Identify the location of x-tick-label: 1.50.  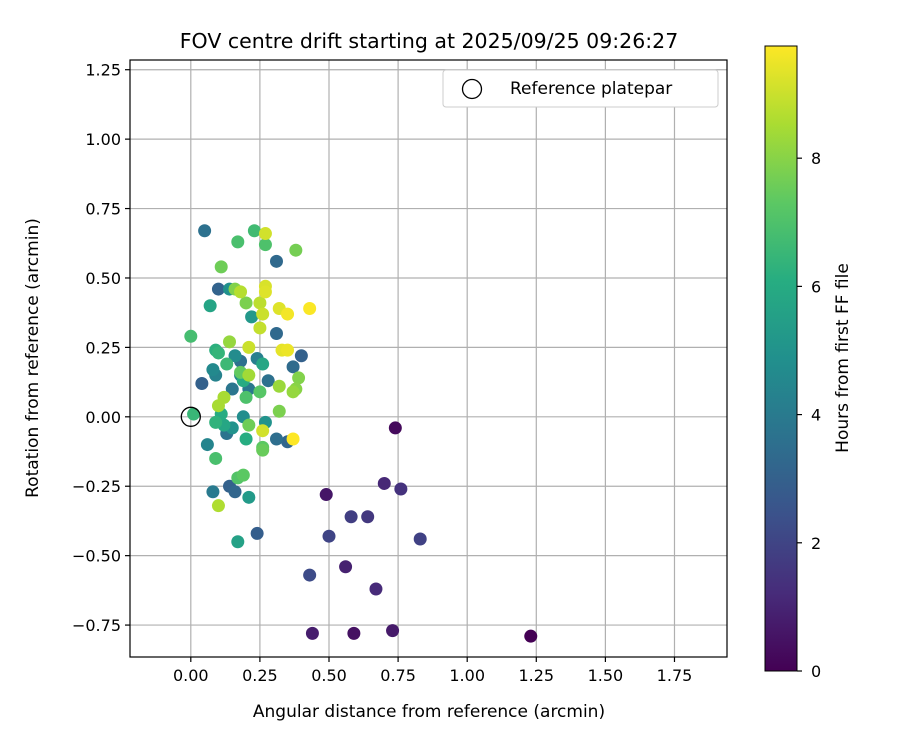
(606, 675).